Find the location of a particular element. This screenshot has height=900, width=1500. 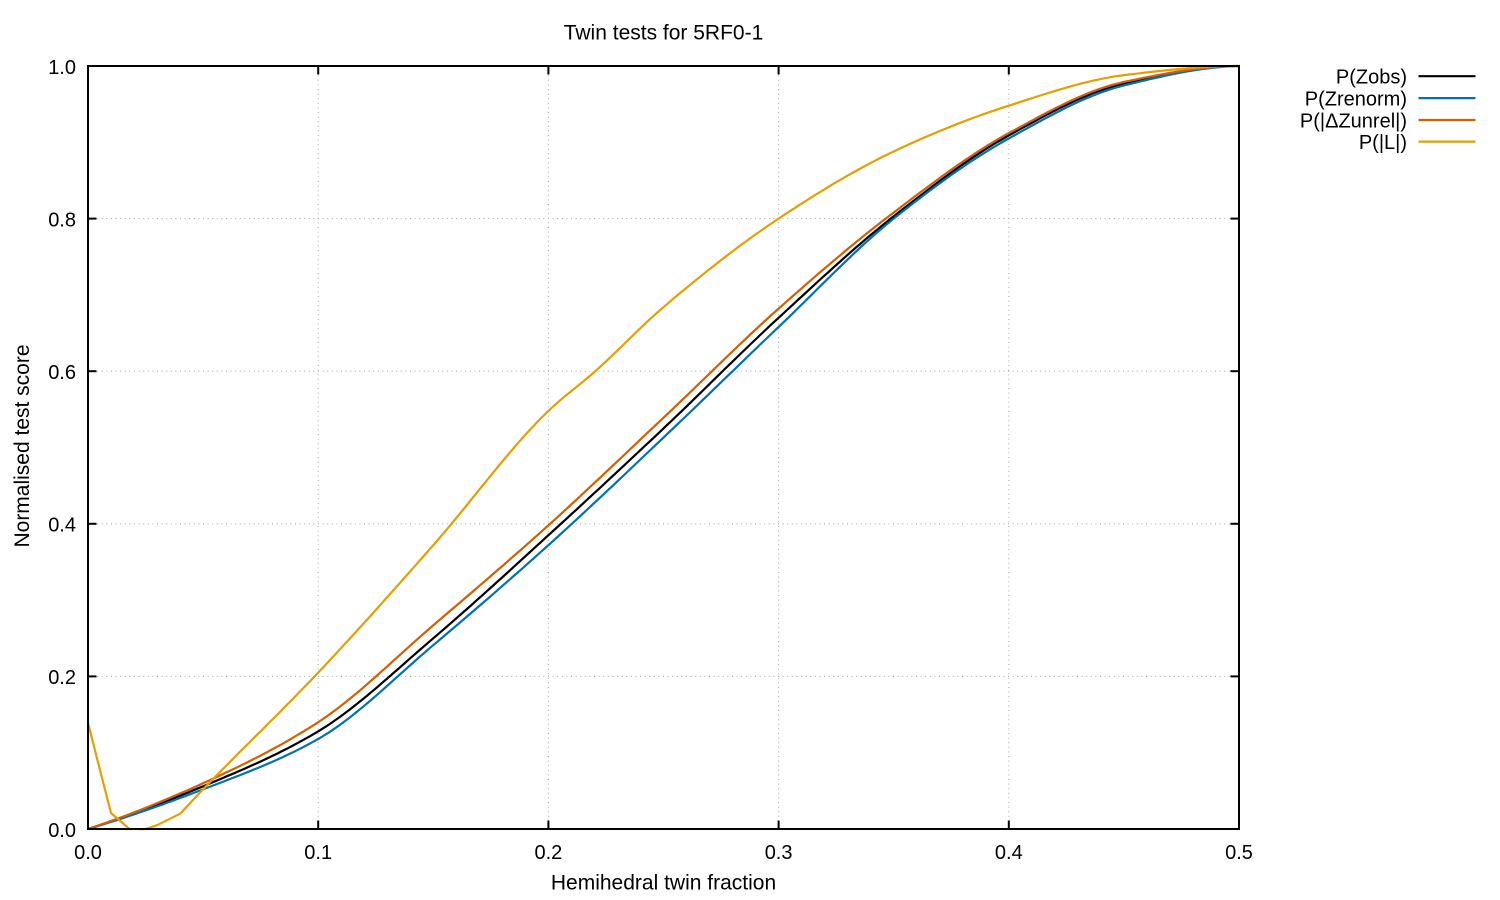

svg-text: 0.1 is located at coordinates (318, 853).